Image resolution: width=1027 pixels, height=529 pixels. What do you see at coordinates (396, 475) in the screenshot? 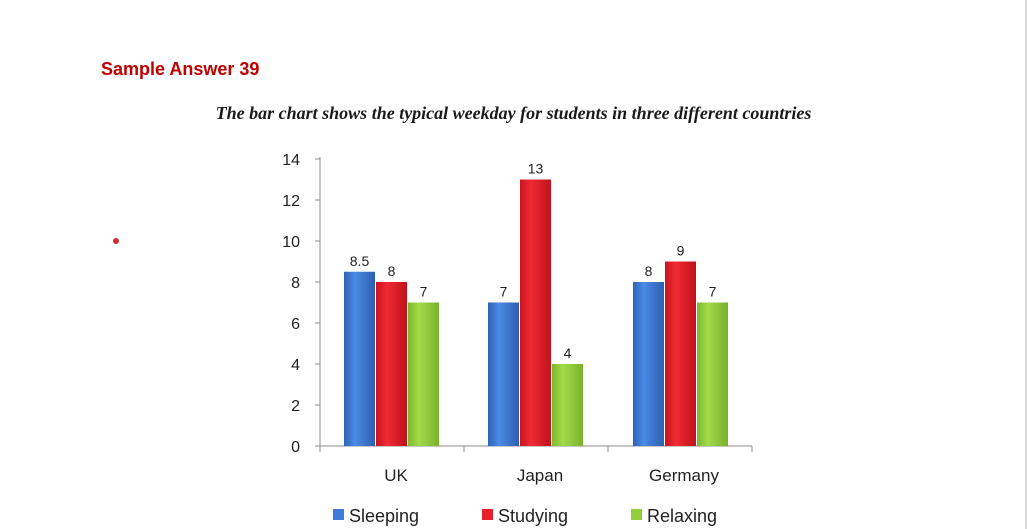
I see `x-category-label: UK` at bounding box center [396, 475].